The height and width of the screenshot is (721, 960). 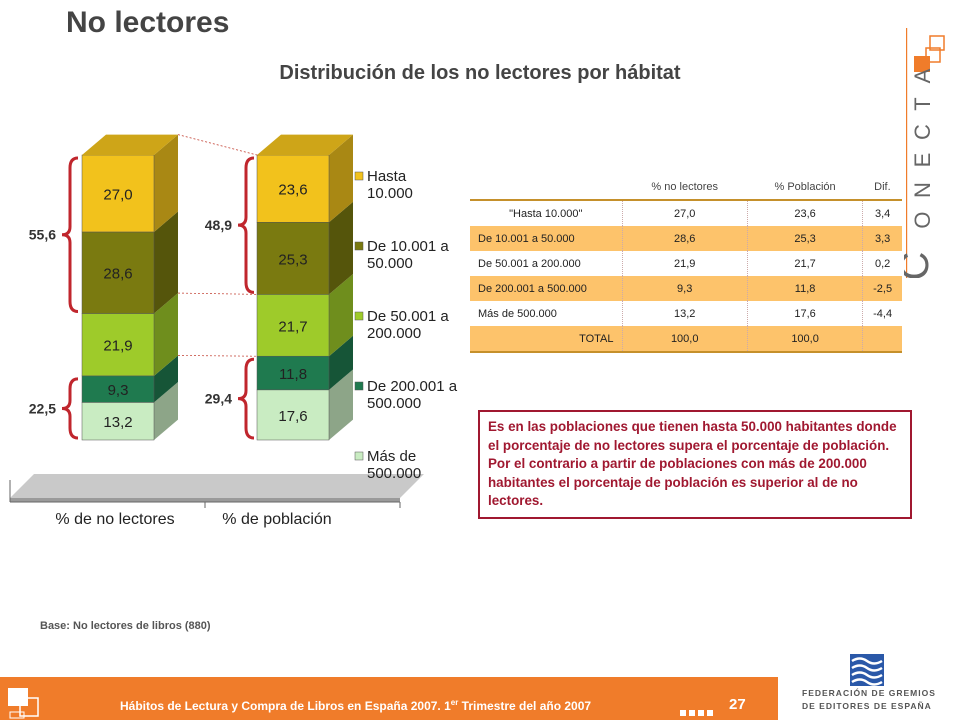 I want to click on table-row: De 200.001 a 500.000 9,3 11,8 -2,5, so click(x=686, y=288).